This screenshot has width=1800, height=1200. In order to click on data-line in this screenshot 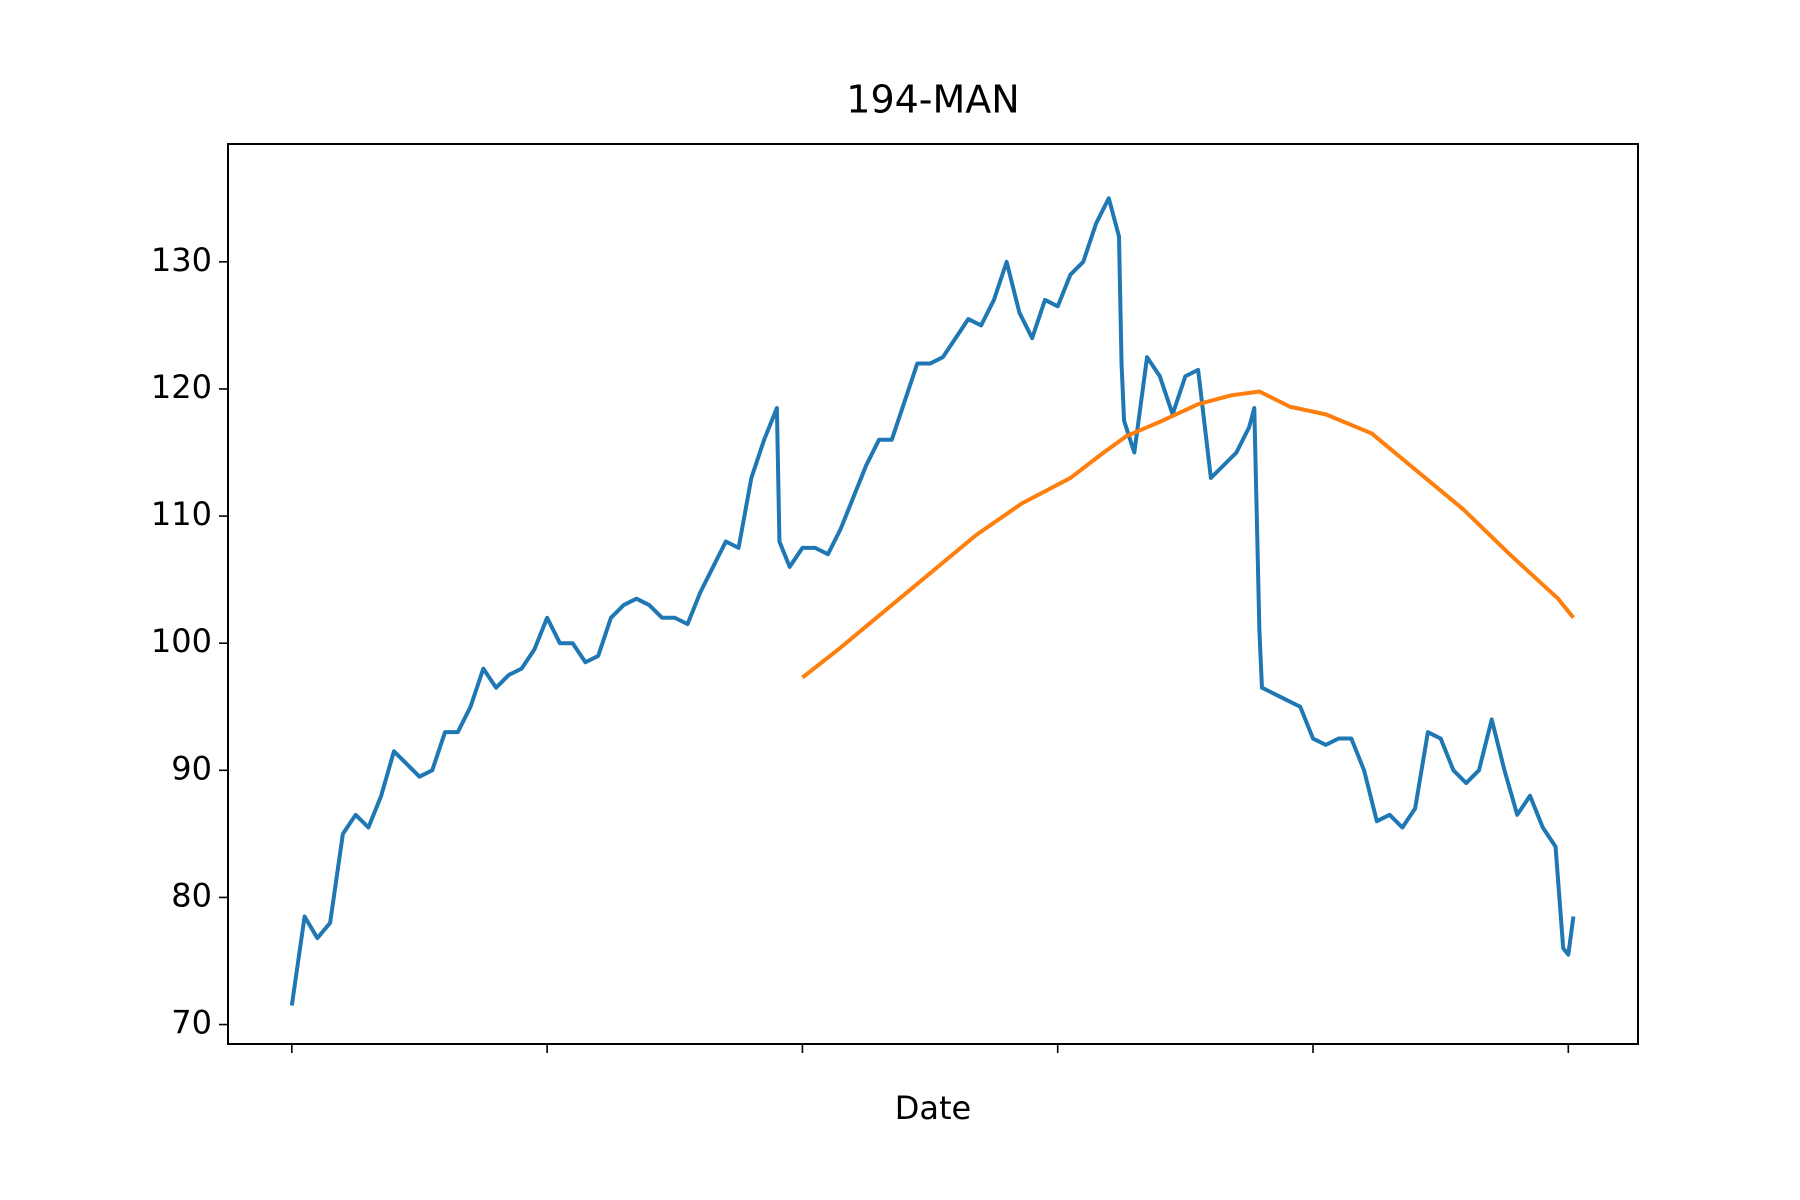, I will do `click(1188, 534)`.